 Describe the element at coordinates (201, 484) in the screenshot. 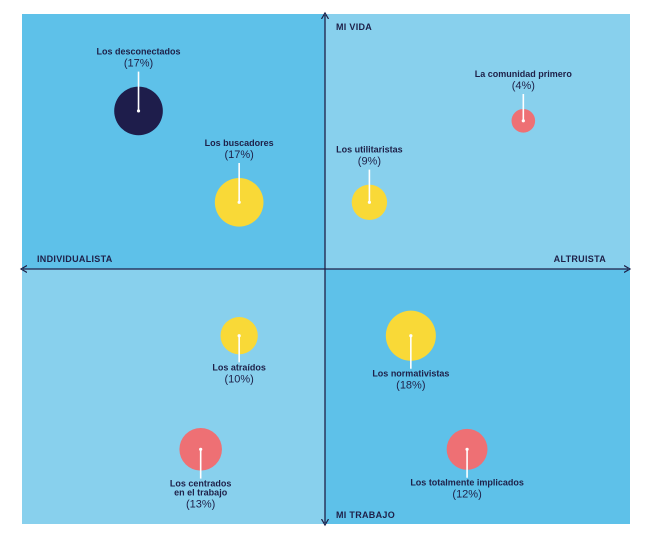

I see `label-name-los-centrados-en-el-trabajo-line-1: Los centrados` at that location.